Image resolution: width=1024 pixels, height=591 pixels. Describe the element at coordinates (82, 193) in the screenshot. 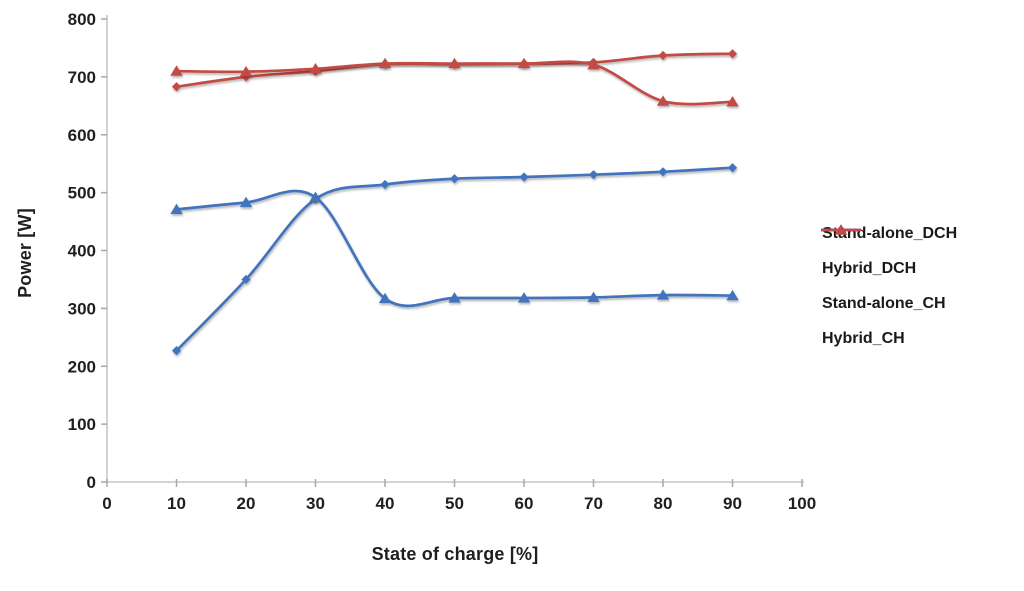

I see `y-tick-label: 500` at that location.